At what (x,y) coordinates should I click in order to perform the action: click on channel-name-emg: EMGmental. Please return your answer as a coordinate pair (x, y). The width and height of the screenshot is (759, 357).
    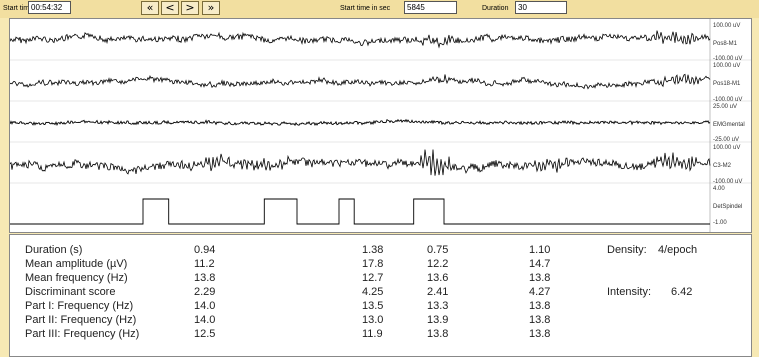
    Looking at the image, I should click on (729, 125).